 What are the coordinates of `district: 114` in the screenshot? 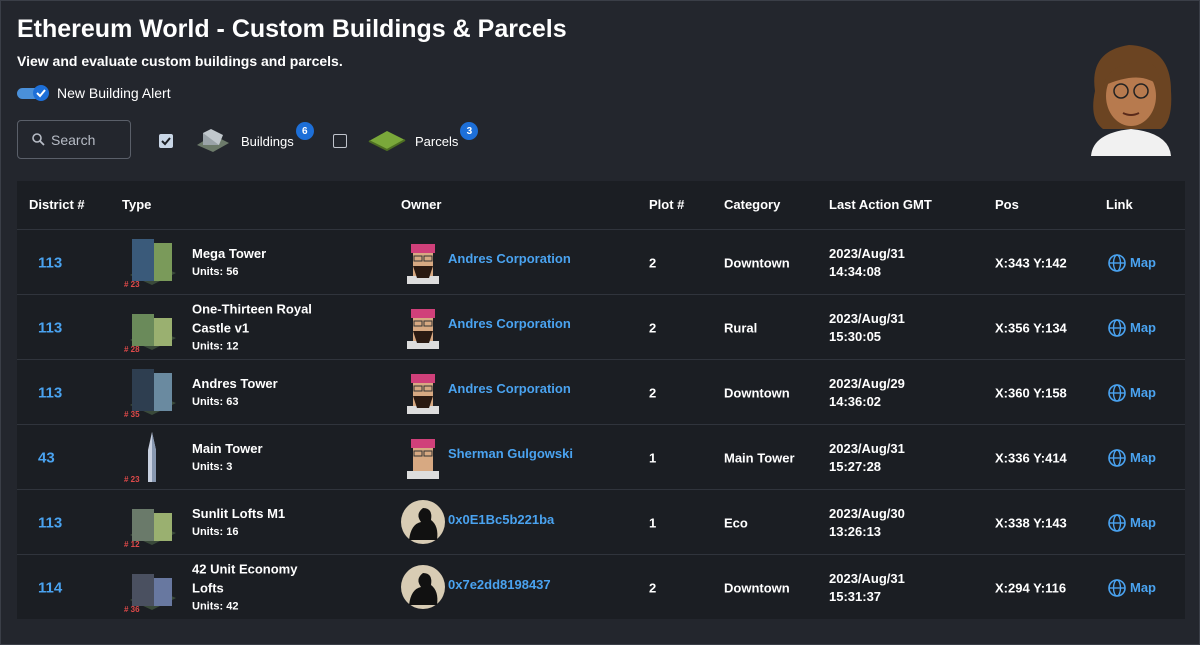 It's located at (50, 587).